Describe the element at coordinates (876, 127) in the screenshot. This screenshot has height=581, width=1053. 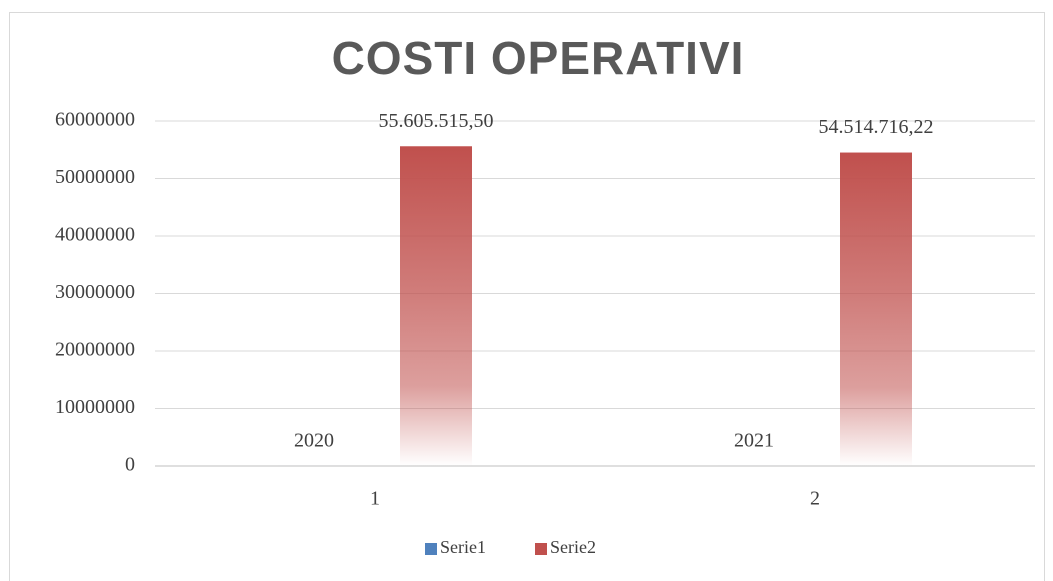
I see `data-label: 54.514.716,22` at that location.